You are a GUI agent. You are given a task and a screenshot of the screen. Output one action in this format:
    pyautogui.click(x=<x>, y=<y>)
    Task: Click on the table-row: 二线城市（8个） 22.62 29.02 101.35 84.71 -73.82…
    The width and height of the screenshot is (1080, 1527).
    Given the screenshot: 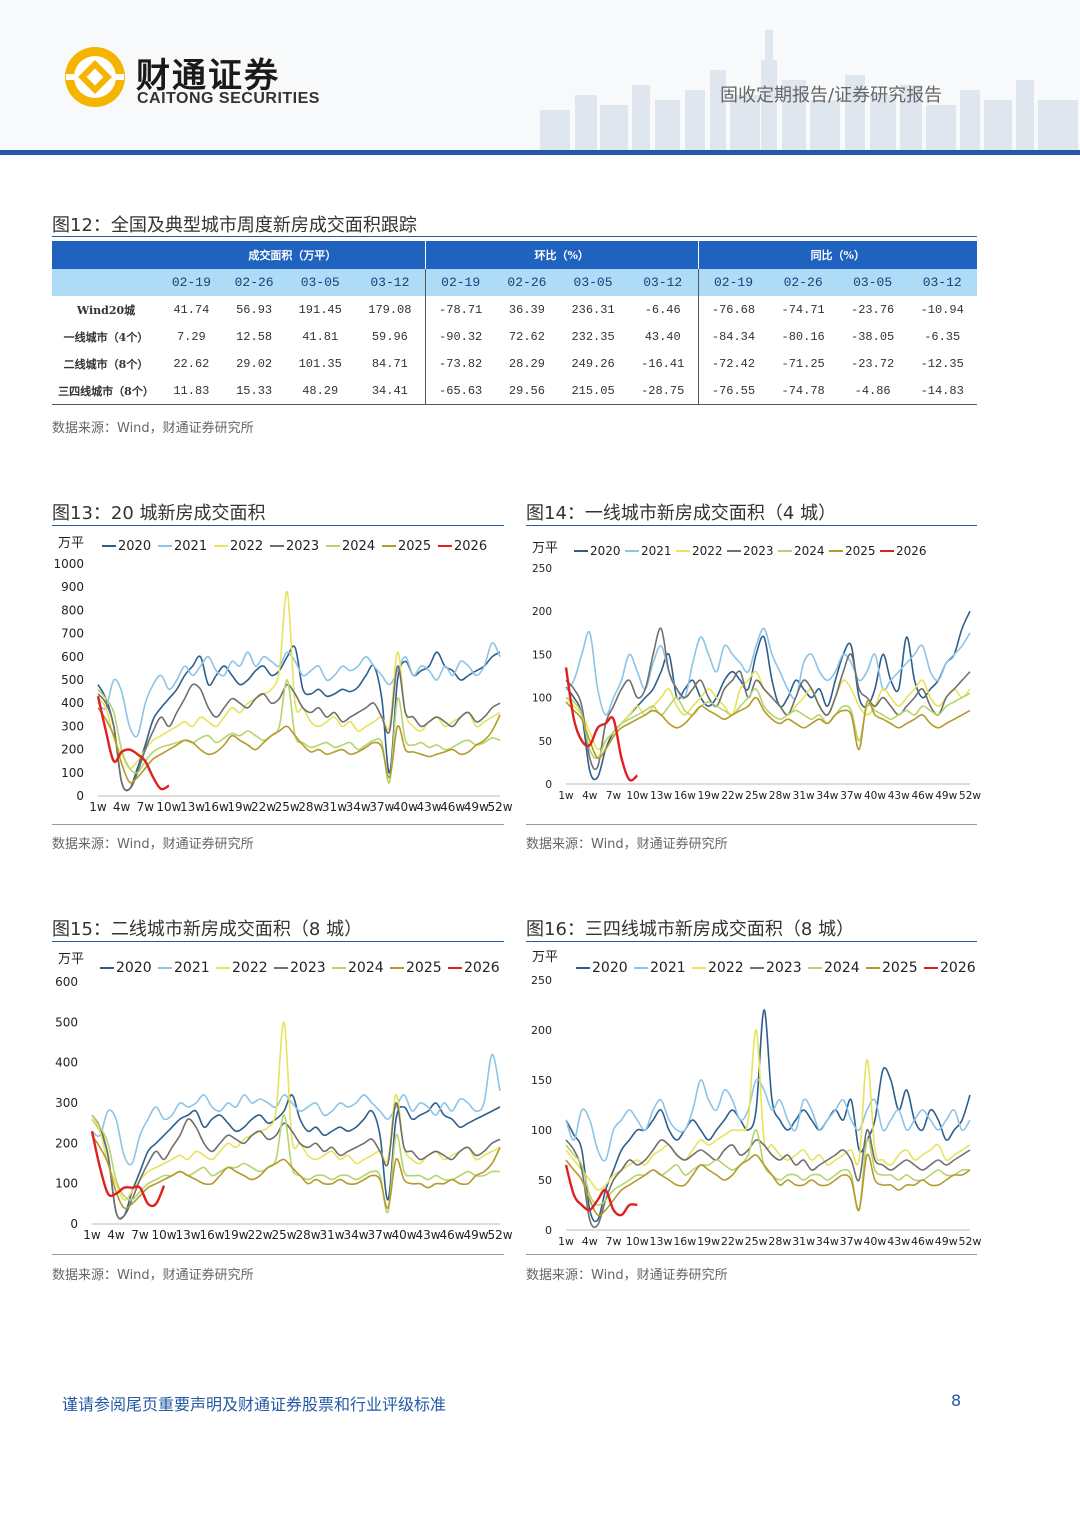 What is the action you would take?
    pyautogui.click(x=514, y=363)
    